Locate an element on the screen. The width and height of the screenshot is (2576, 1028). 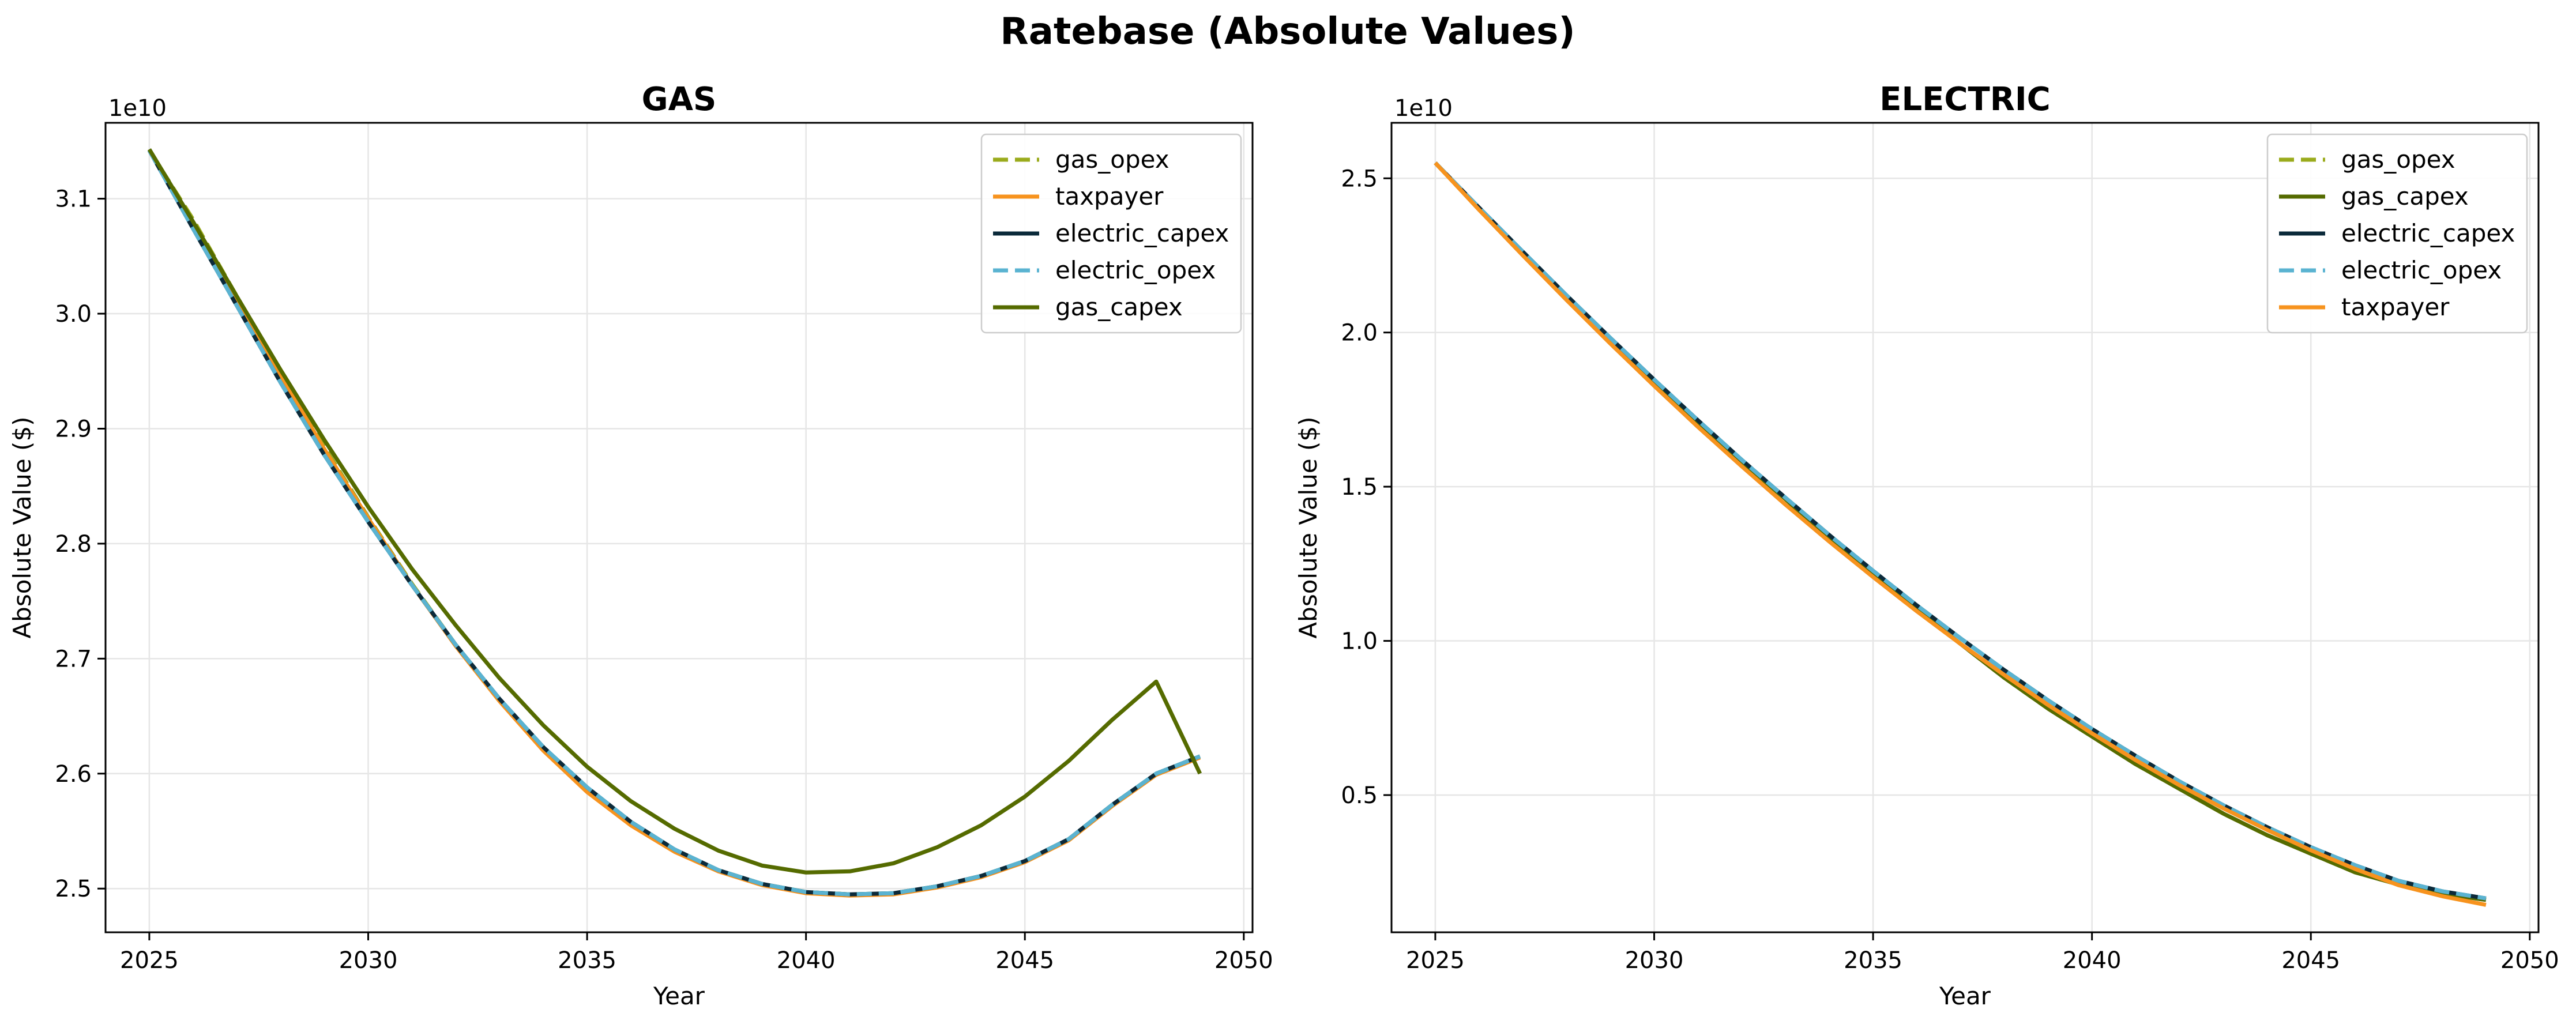
y-tick-label: 2.7 is located at coordinates (73, 659).